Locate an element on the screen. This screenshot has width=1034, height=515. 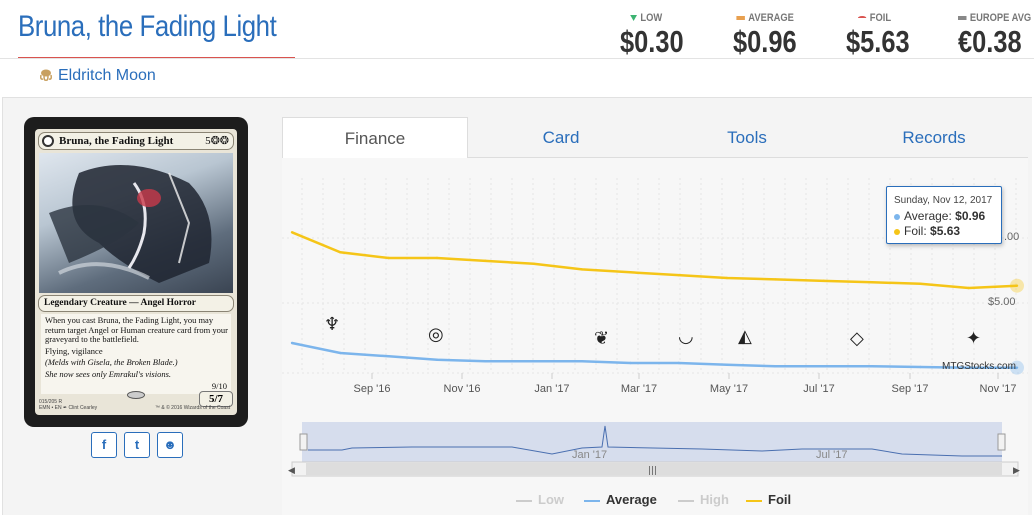
navigator-left-handle is located at coordinates (303, 442).